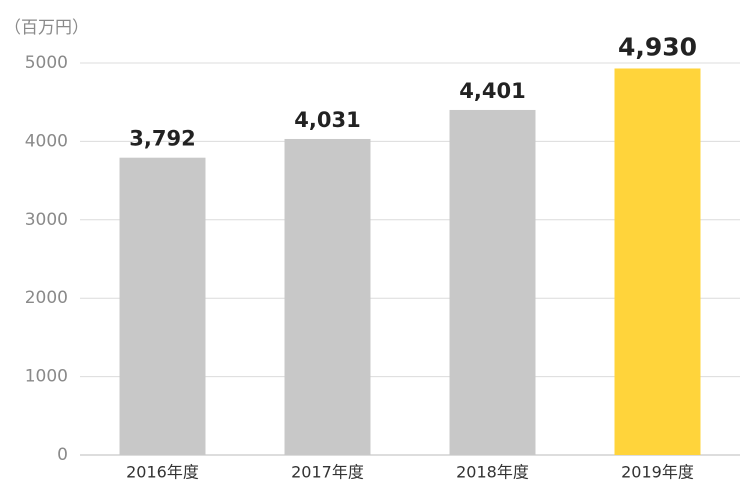 This screenshot has height=490, width=750. What do you see at coordinates (327, 472) in the screenshot?
I see `x-tick-label: 2017年度` at bounding box center [327, 472].